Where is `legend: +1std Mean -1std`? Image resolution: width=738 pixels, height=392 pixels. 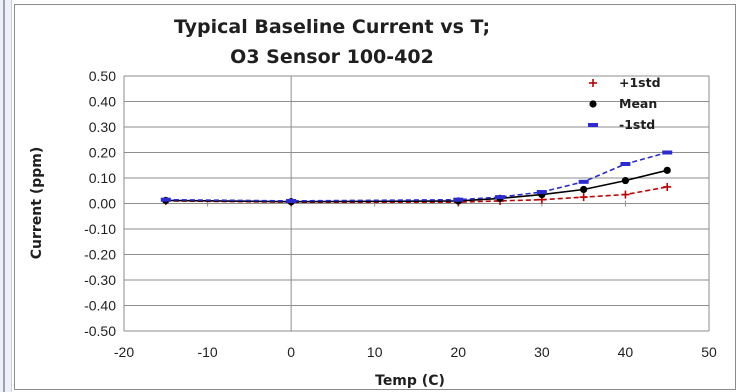 legend: +1std Mean -1std is located at coordinates (624, 103).